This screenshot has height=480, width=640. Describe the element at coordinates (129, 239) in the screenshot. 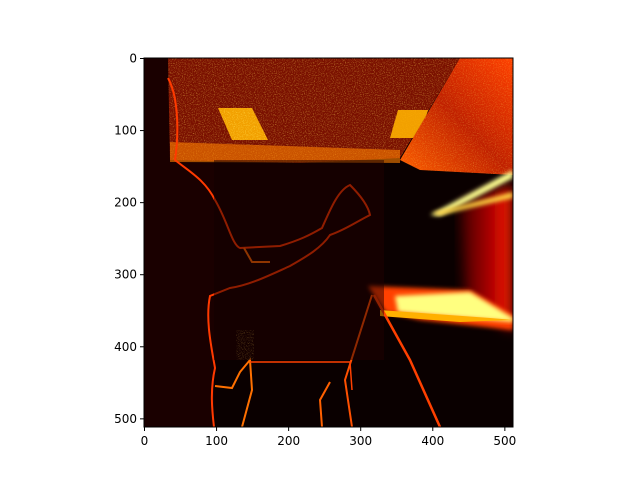

I see `y-axis: 0 100 200 300 400 500` at that location.